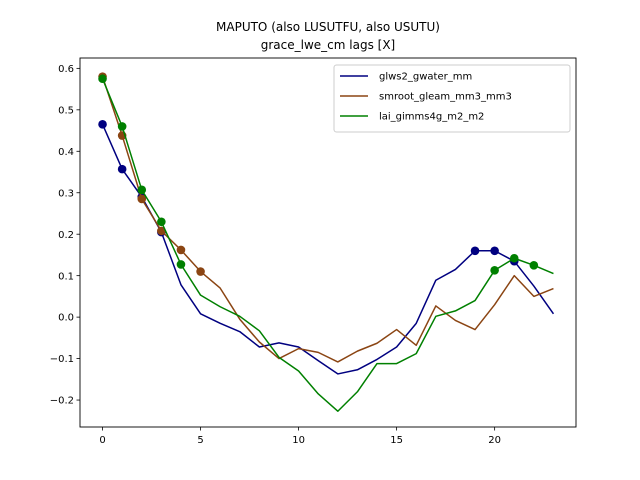 The width and height of the screenshot is (640, 480). Describe the element at coordinates (431, 117) in the screenshot. I see `legend-label-lai_gimms4g_m2_m2: lai_gimms4g_m2_m2` at that location.